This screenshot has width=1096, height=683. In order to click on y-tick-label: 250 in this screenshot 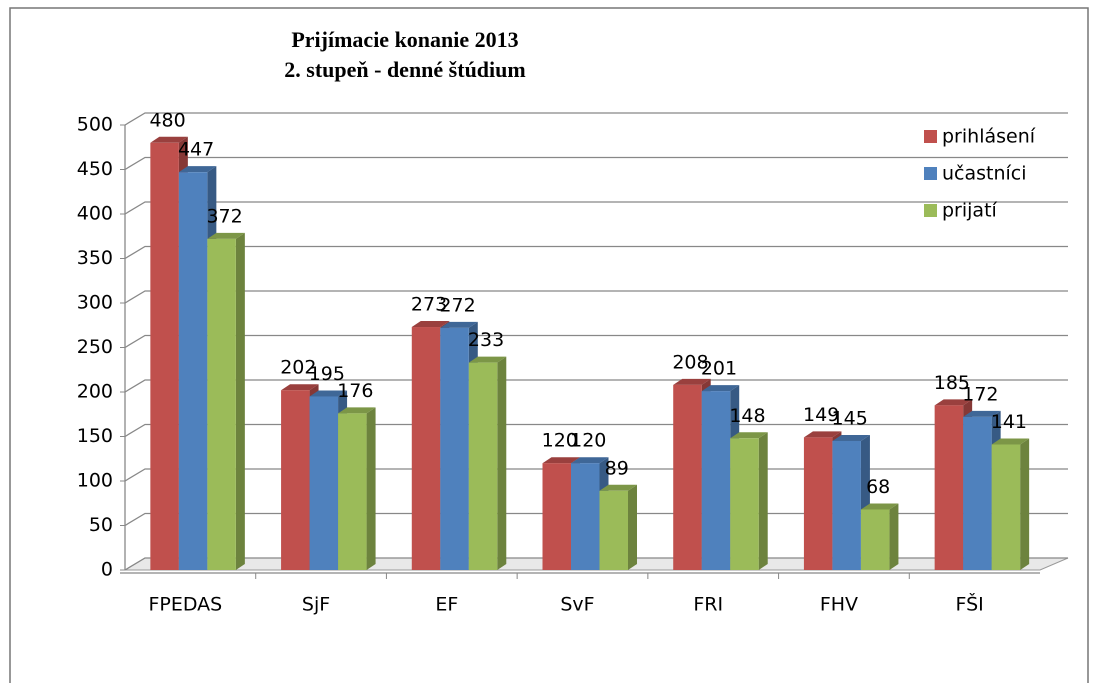, I will do `click(95, 347)`.